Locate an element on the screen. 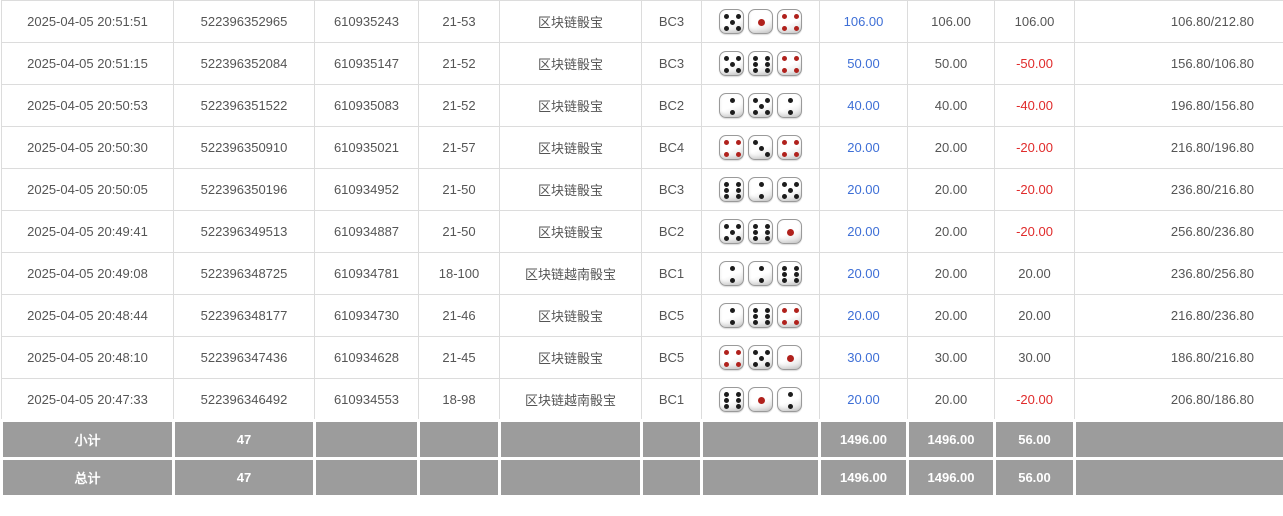 This screenshot has width=1283, height=516. bet-number-cell: 522396352084 is located at coordinates (244, 63).